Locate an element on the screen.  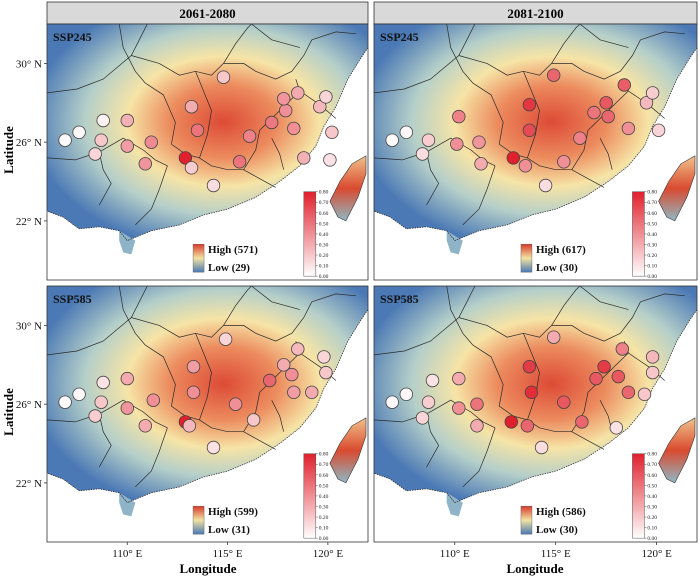
strip-2081-2100: 2081-2100 is located at coordinates (535, 13).